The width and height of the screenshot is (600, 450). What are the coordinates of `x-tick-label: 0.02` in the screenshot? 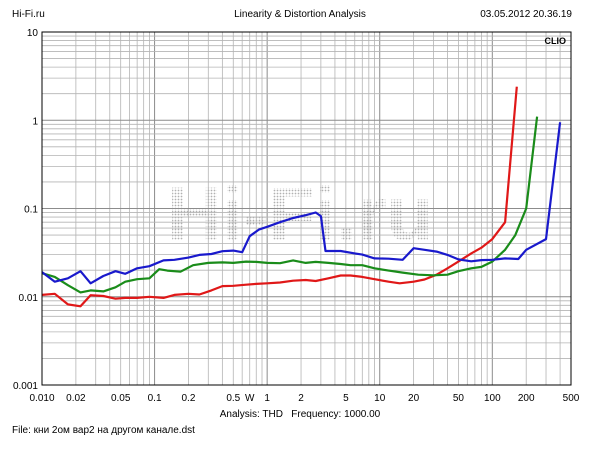 It's located at (76, 398).